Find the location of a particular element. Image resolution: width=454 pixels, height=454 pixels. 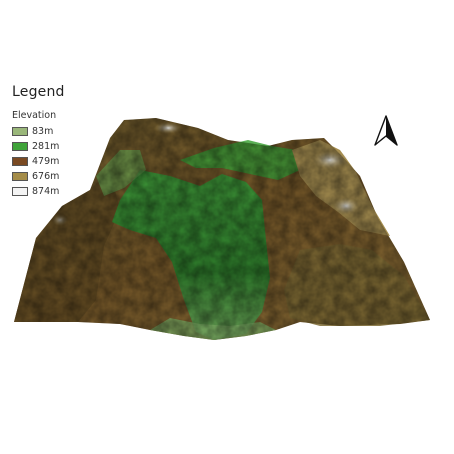

north-arrow-icon is located at coordinates (386, 130).